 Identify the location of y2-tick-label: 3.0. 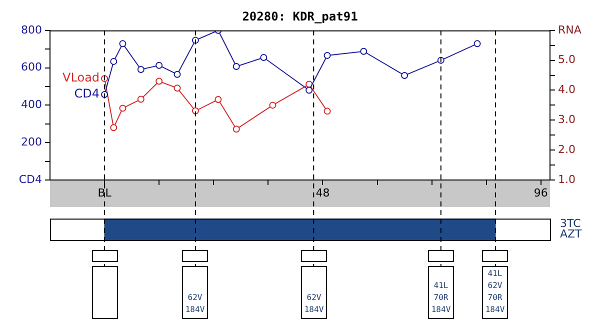
(567, 119).